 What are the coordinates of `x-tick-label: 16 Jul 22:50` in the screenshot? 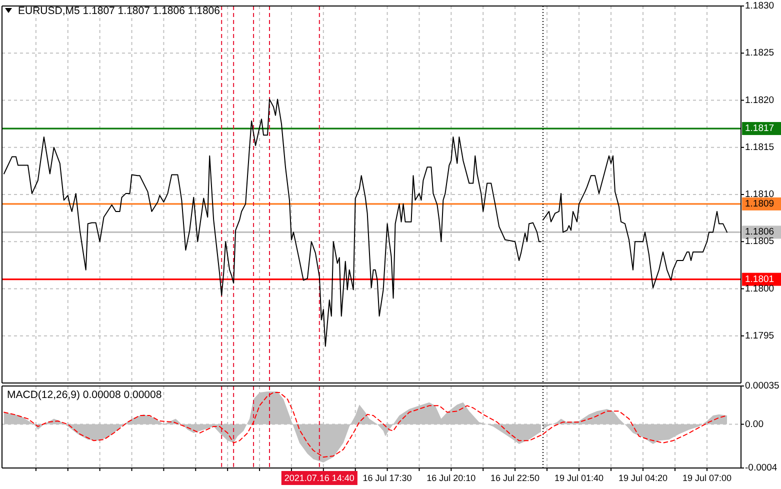 It's located at (515, 478).